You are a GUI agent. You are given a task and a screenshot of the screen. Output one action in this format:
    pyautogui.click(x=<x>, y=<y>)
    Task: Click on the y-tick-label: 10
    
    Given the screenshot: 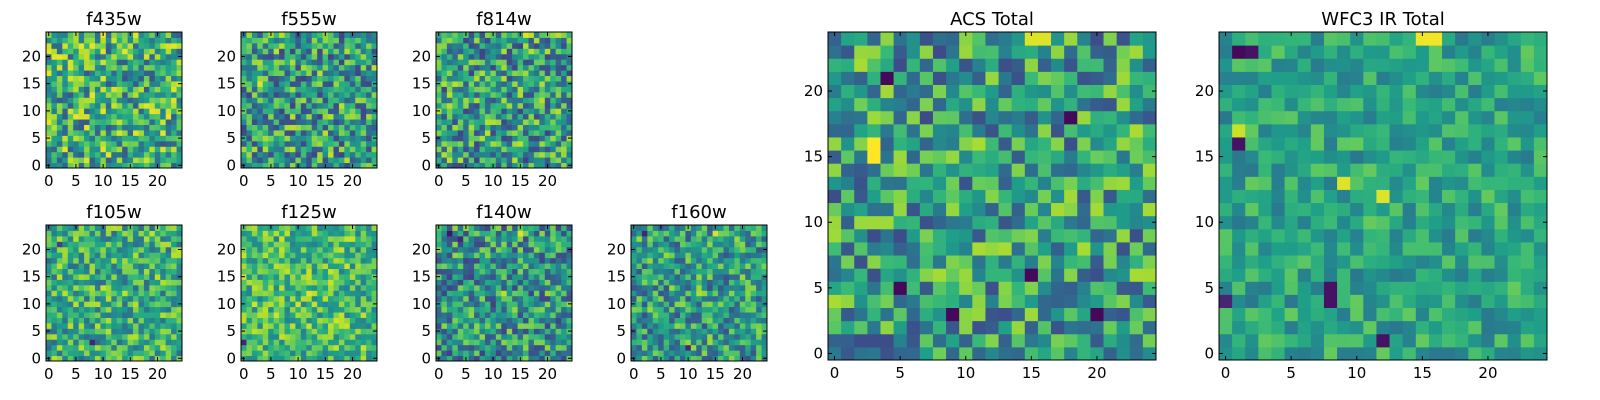 What is the action you would take?
    pyautogui.click(x=31, y=304)
    